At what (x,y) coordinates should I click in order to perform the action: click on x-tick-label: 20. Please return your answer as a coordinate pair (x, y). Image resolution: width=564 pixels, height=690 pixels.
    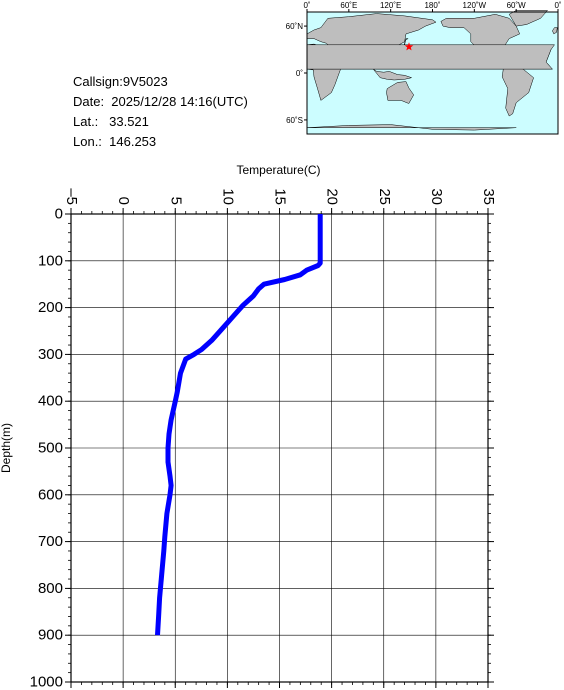
    Looking at the image, I should click on (332, 196).